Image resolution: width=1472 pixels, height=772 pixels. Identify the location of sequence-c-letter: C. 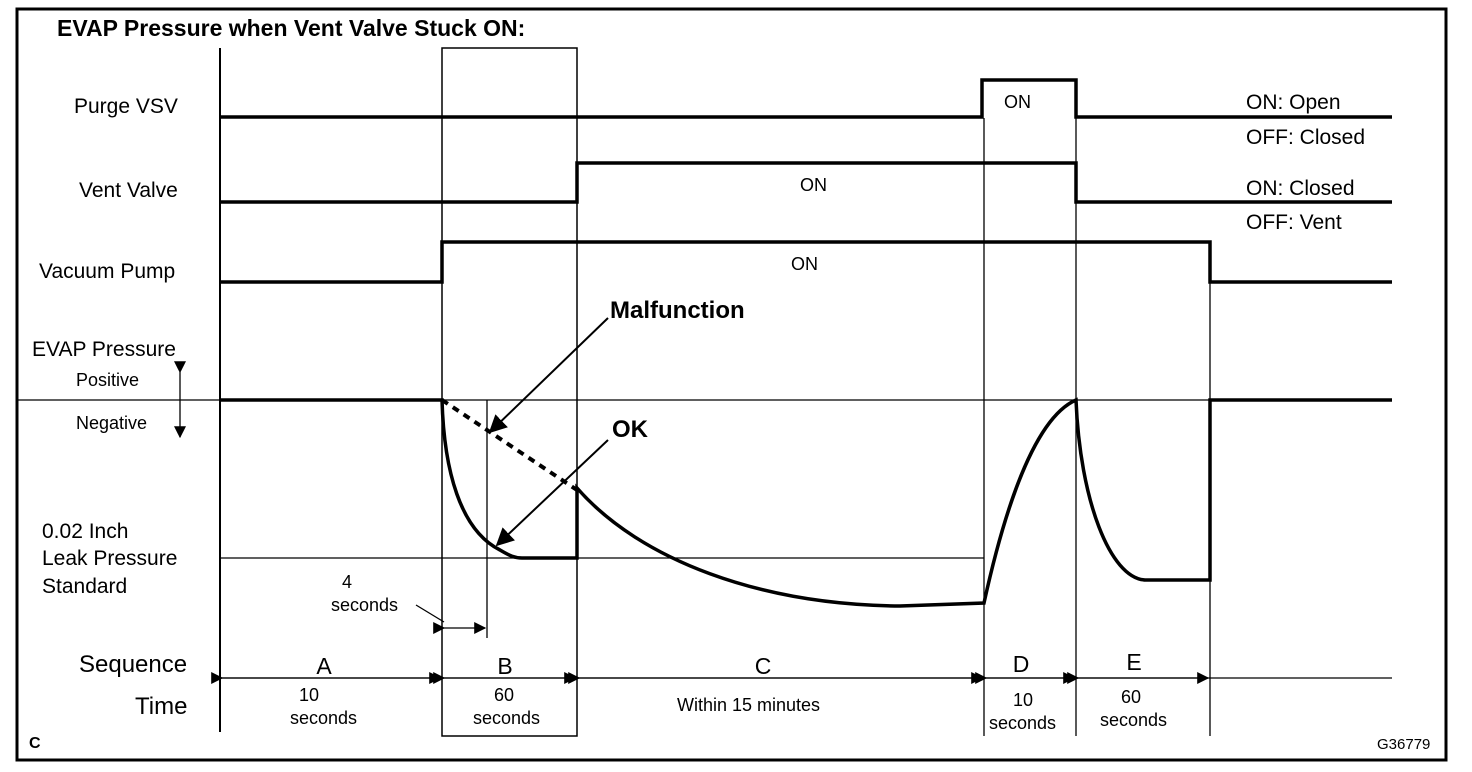
(763, 666).